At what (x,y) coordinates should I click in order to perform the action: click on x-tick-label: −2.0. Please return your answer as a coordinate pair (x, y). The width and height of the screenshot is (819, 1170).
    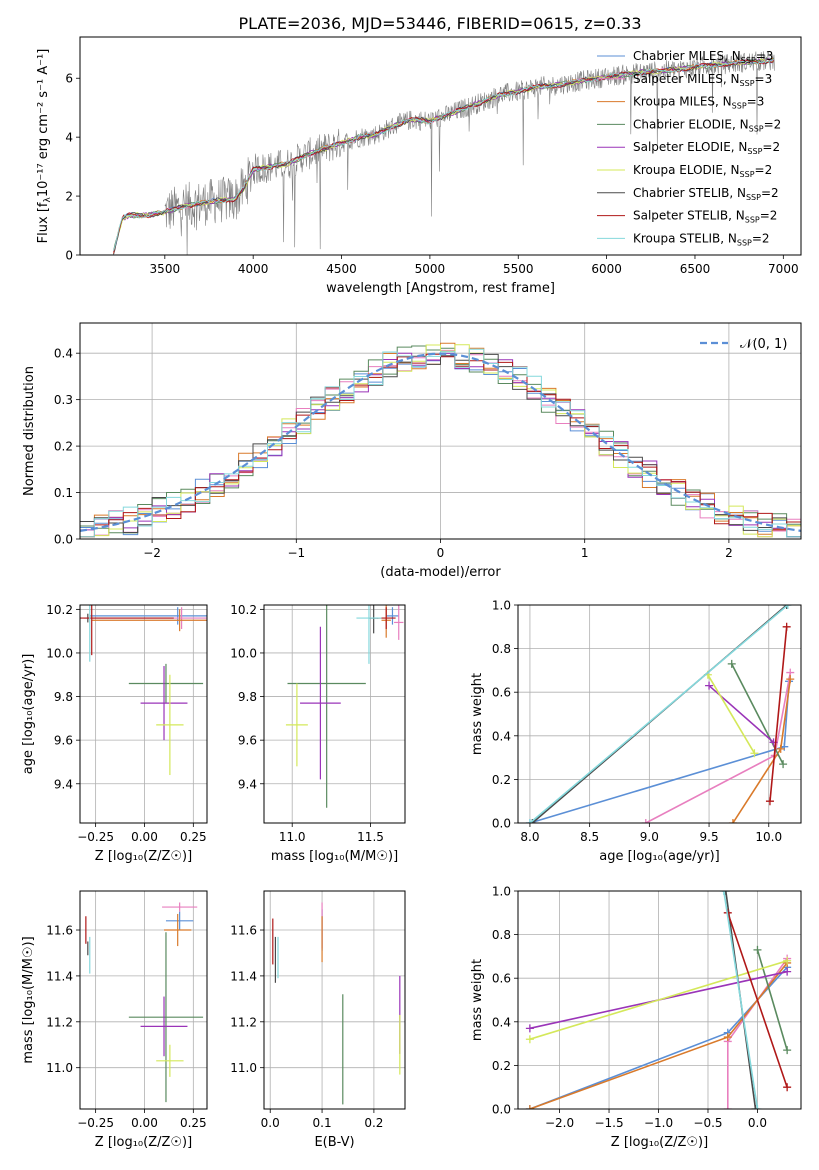
    Looking at the image, I should click on (559, 1123).